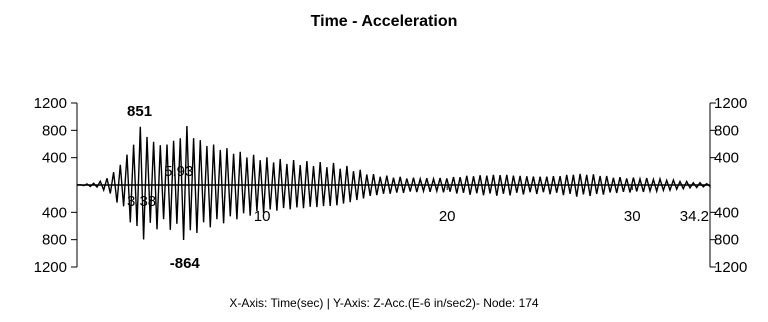 The image size is (768, 322). I want to click on left-y-ticks: 1200 800 400 400 800 1200, so click(55, 185).